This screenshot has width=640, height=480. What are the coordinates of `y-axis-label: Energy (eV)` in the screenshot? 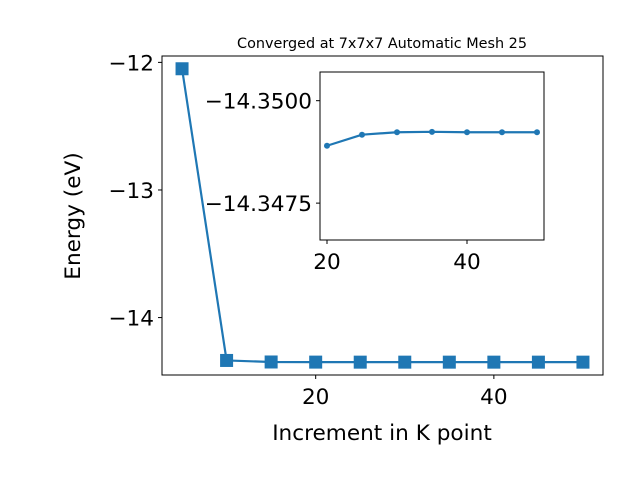 It's located at (73, 215).